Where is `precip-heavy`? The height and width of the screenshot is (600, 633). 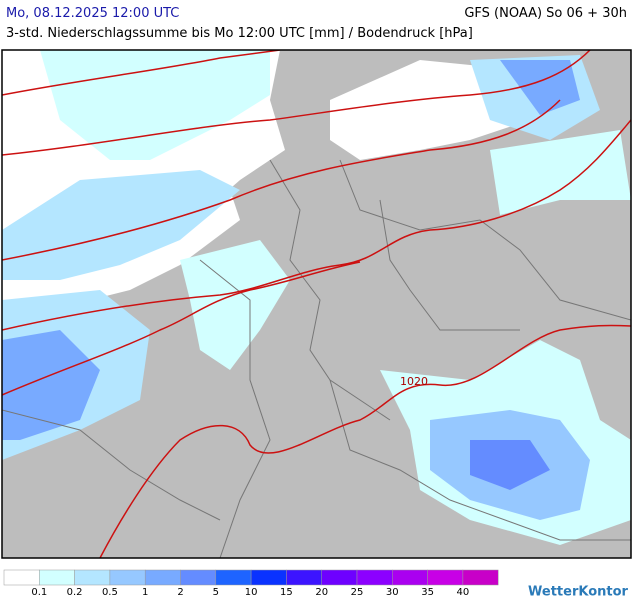
precip-heavy is located at coordinates (510, 465).